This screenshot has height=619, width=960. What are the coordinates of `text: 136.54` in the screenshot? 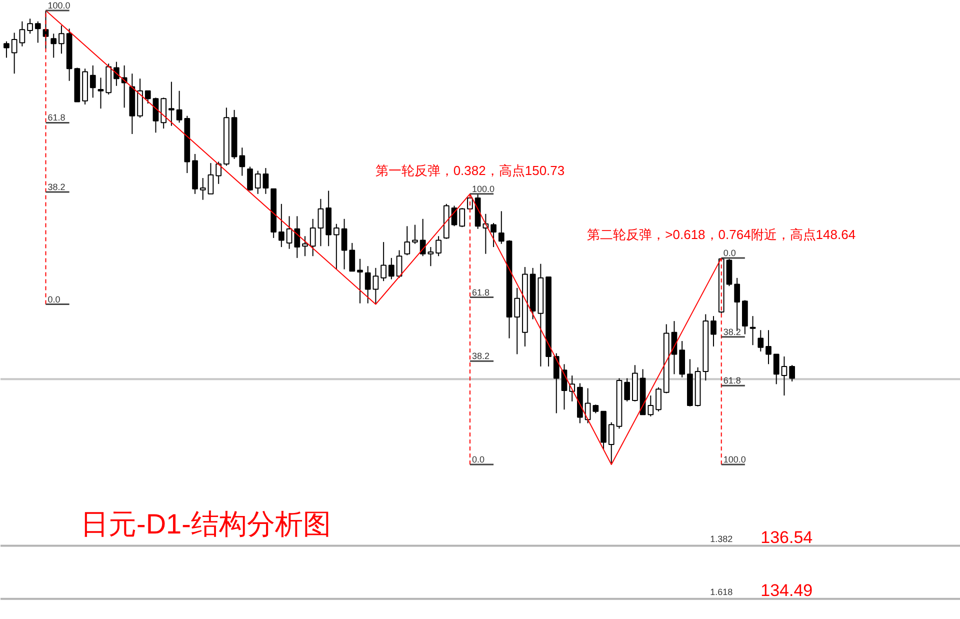 It's located at (786, 537).